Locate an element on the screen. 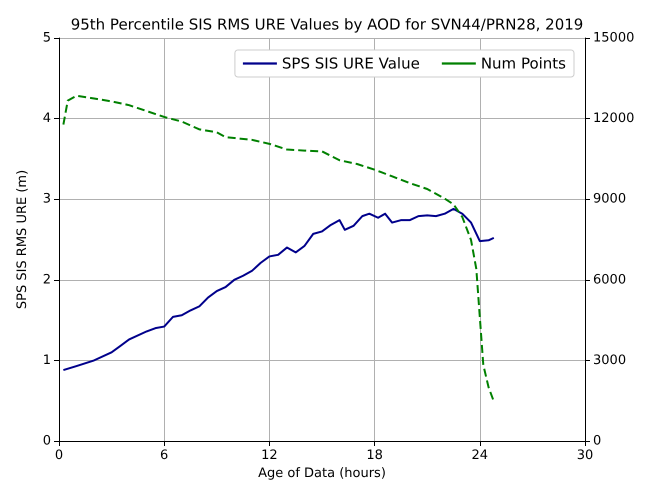 Image resolution: width=654 pixels, height=497 pixels. y-tick-label: 3 is located at coordinates (46, 199).